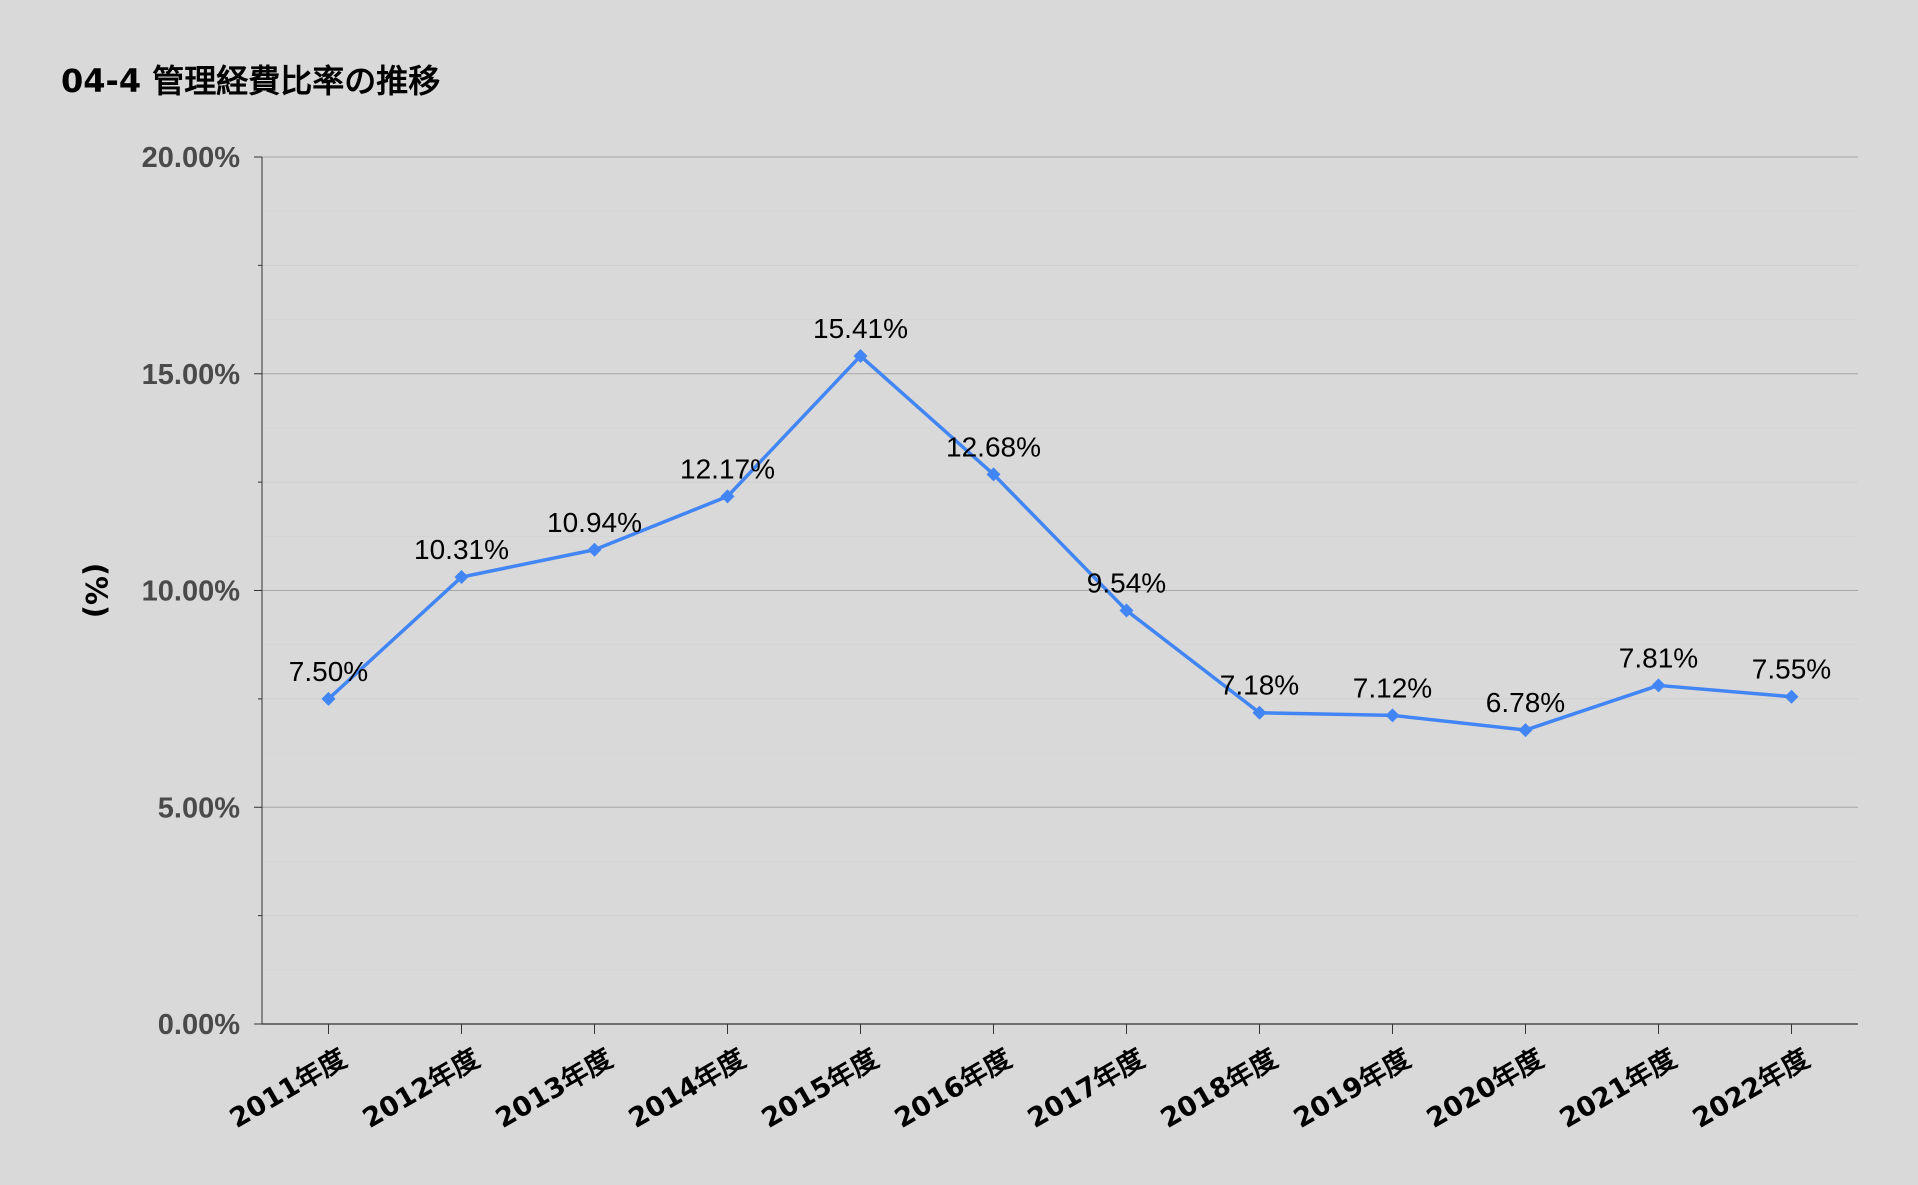  I want to click on y-tick-label: 20.00%, so click(191, 158).